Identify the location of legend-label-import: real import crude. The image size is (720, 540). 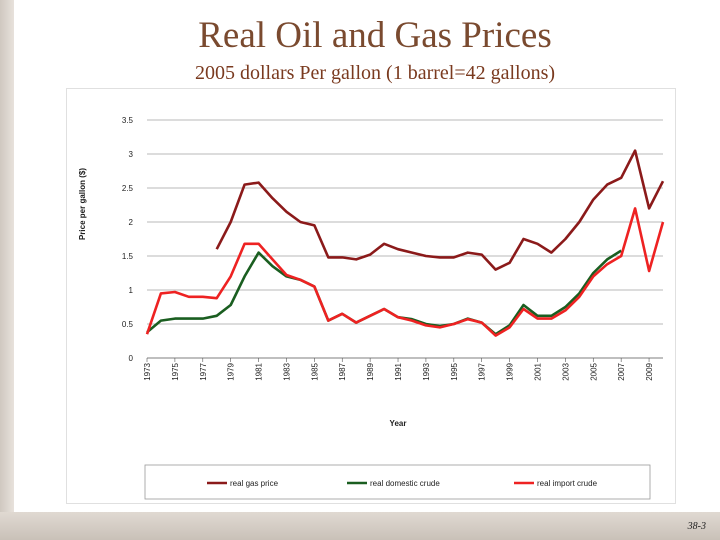
(567, 483).